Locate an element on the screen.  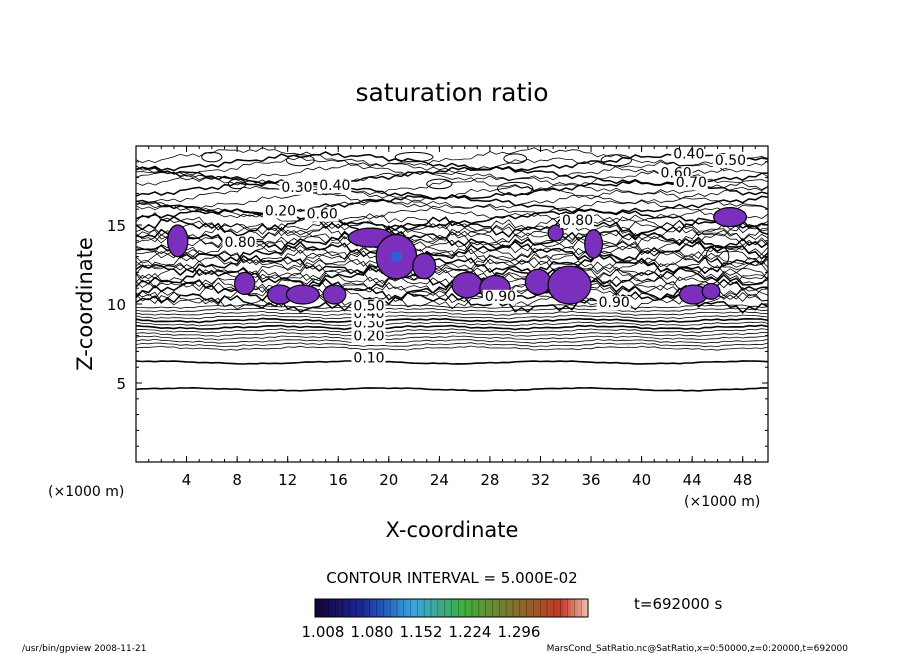
y-axis-label: Z-coordinate is located at coordinates (85, 304).